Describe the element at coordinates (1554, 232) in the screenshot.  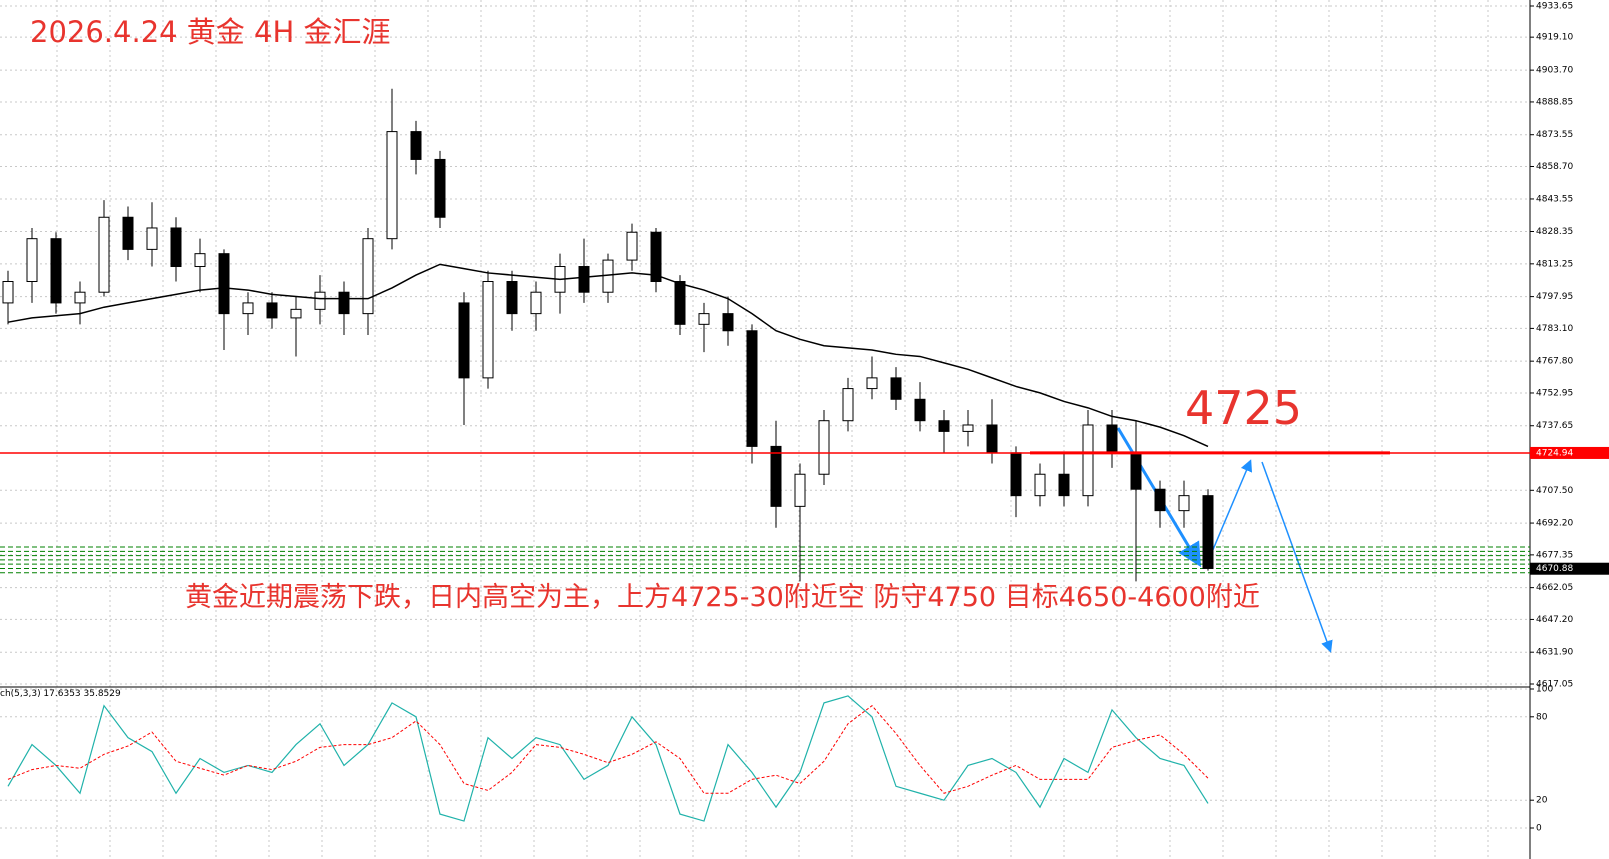
I see `y-tick-label: 4828.35` at that location.